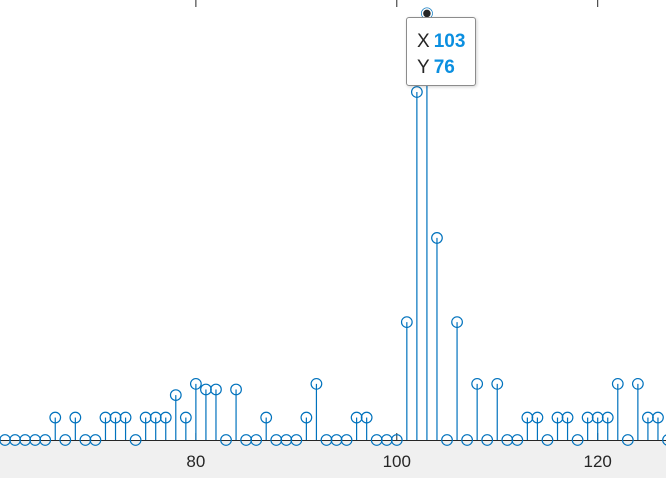  What do you see at coordinates (449, 41) in the screenshot?
I see `datatip-x-value: 103` at bounding box center [449, 41].